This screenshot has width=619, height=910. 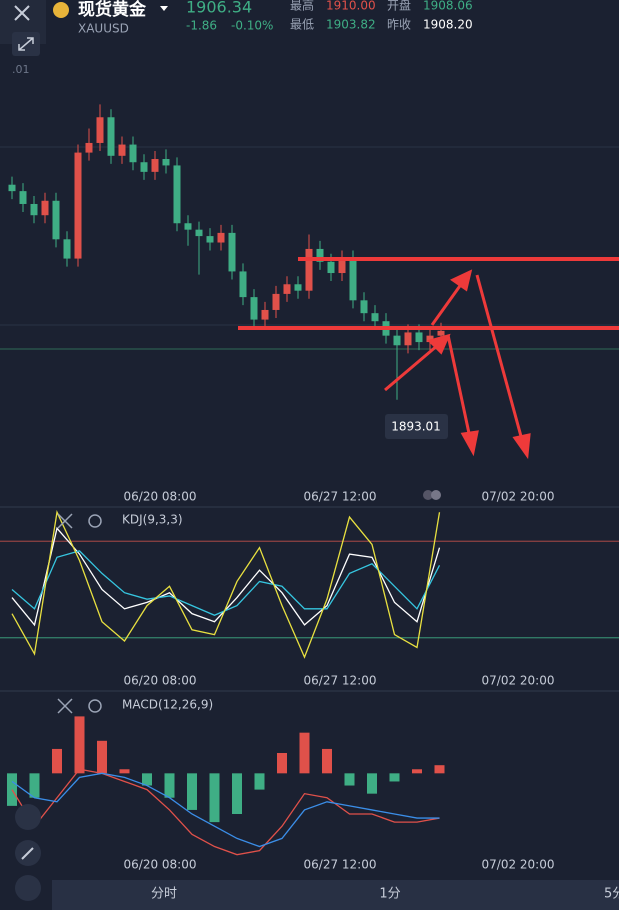 I want to click on price: 1906.34, so click(x=219, y=8).